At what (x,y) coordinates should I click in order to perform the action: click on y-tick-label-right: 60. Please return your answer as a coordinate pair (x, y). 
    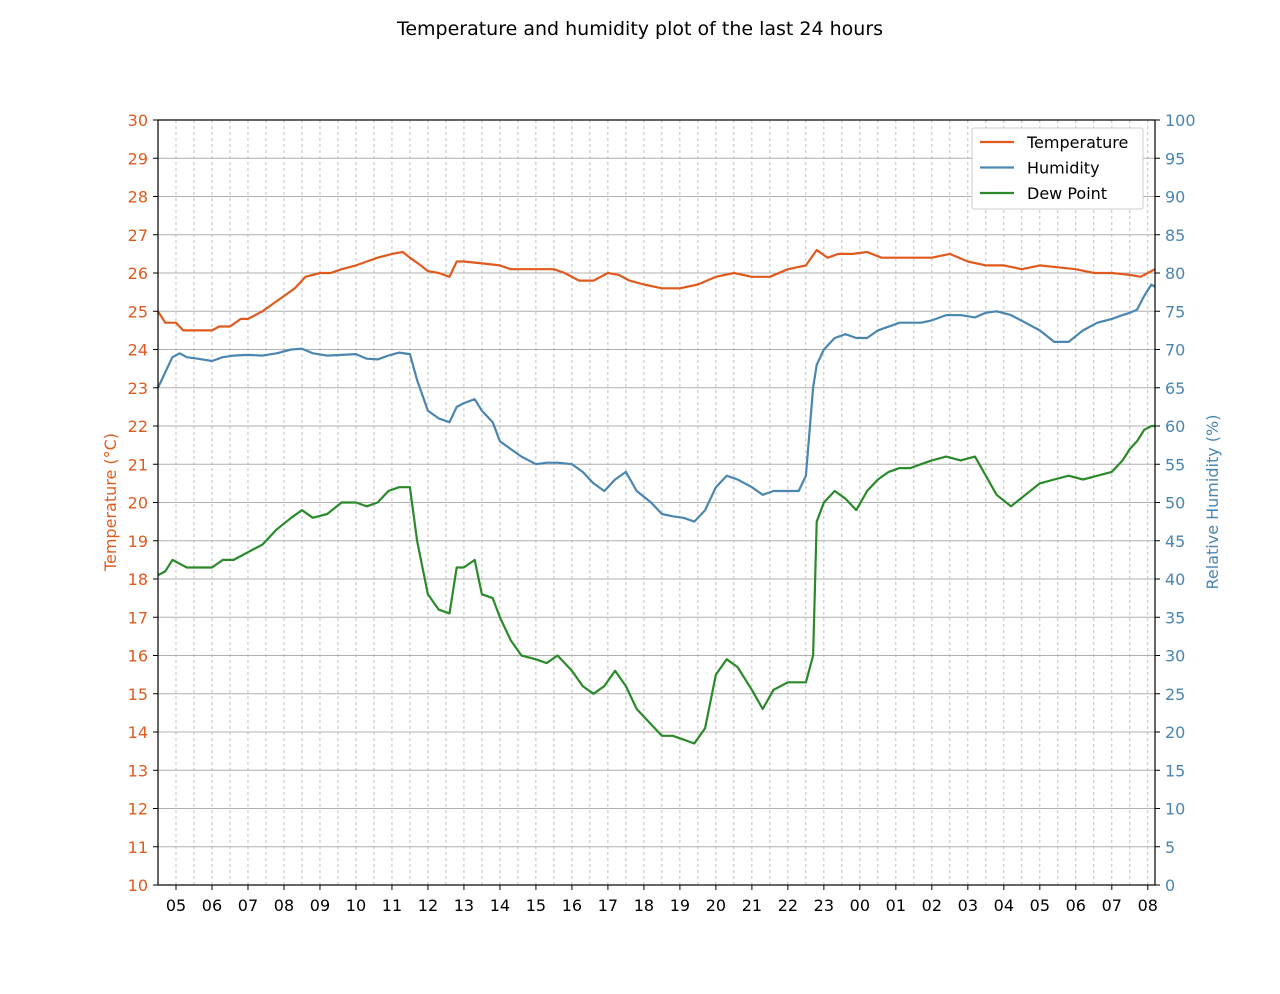
    Looking at the image, I should click on (1175, 426).